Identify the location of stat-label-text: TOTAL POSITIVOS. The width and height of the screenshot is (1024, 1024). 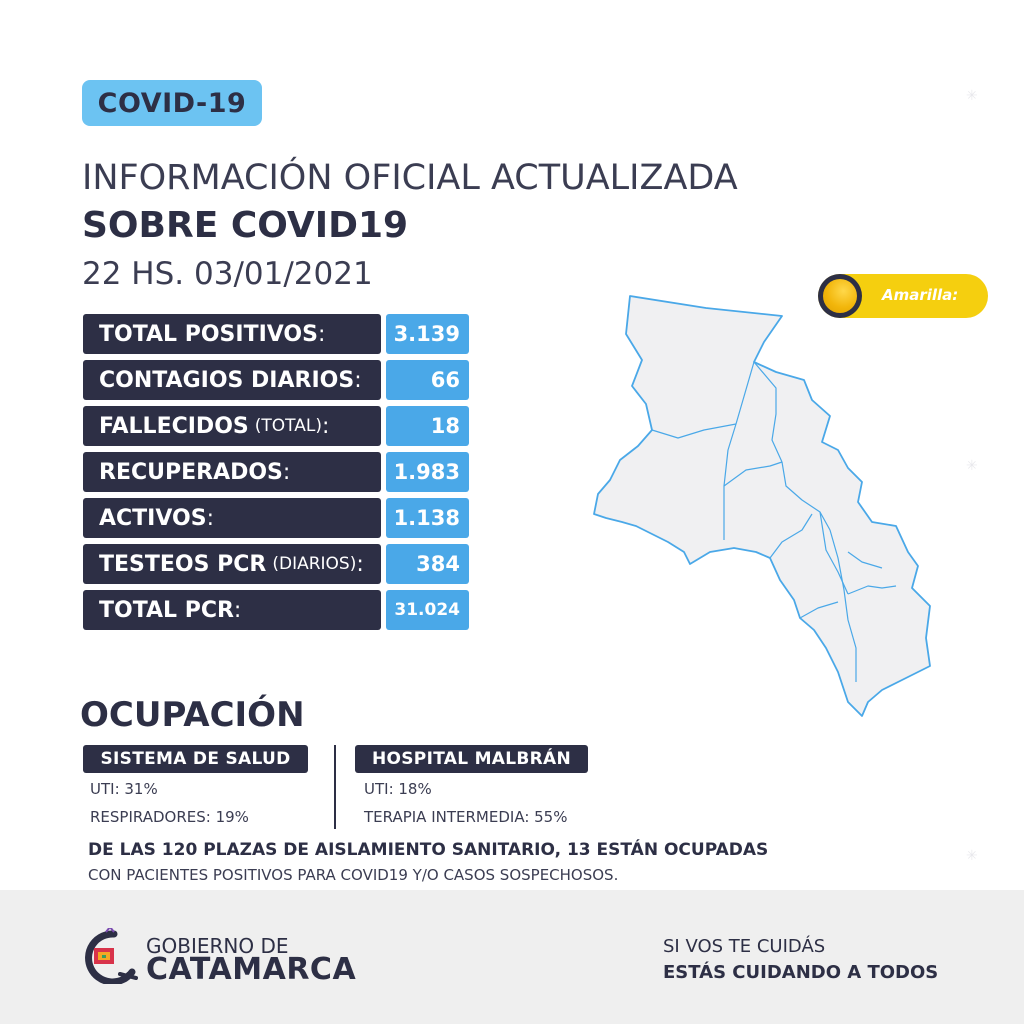
(208, 334).